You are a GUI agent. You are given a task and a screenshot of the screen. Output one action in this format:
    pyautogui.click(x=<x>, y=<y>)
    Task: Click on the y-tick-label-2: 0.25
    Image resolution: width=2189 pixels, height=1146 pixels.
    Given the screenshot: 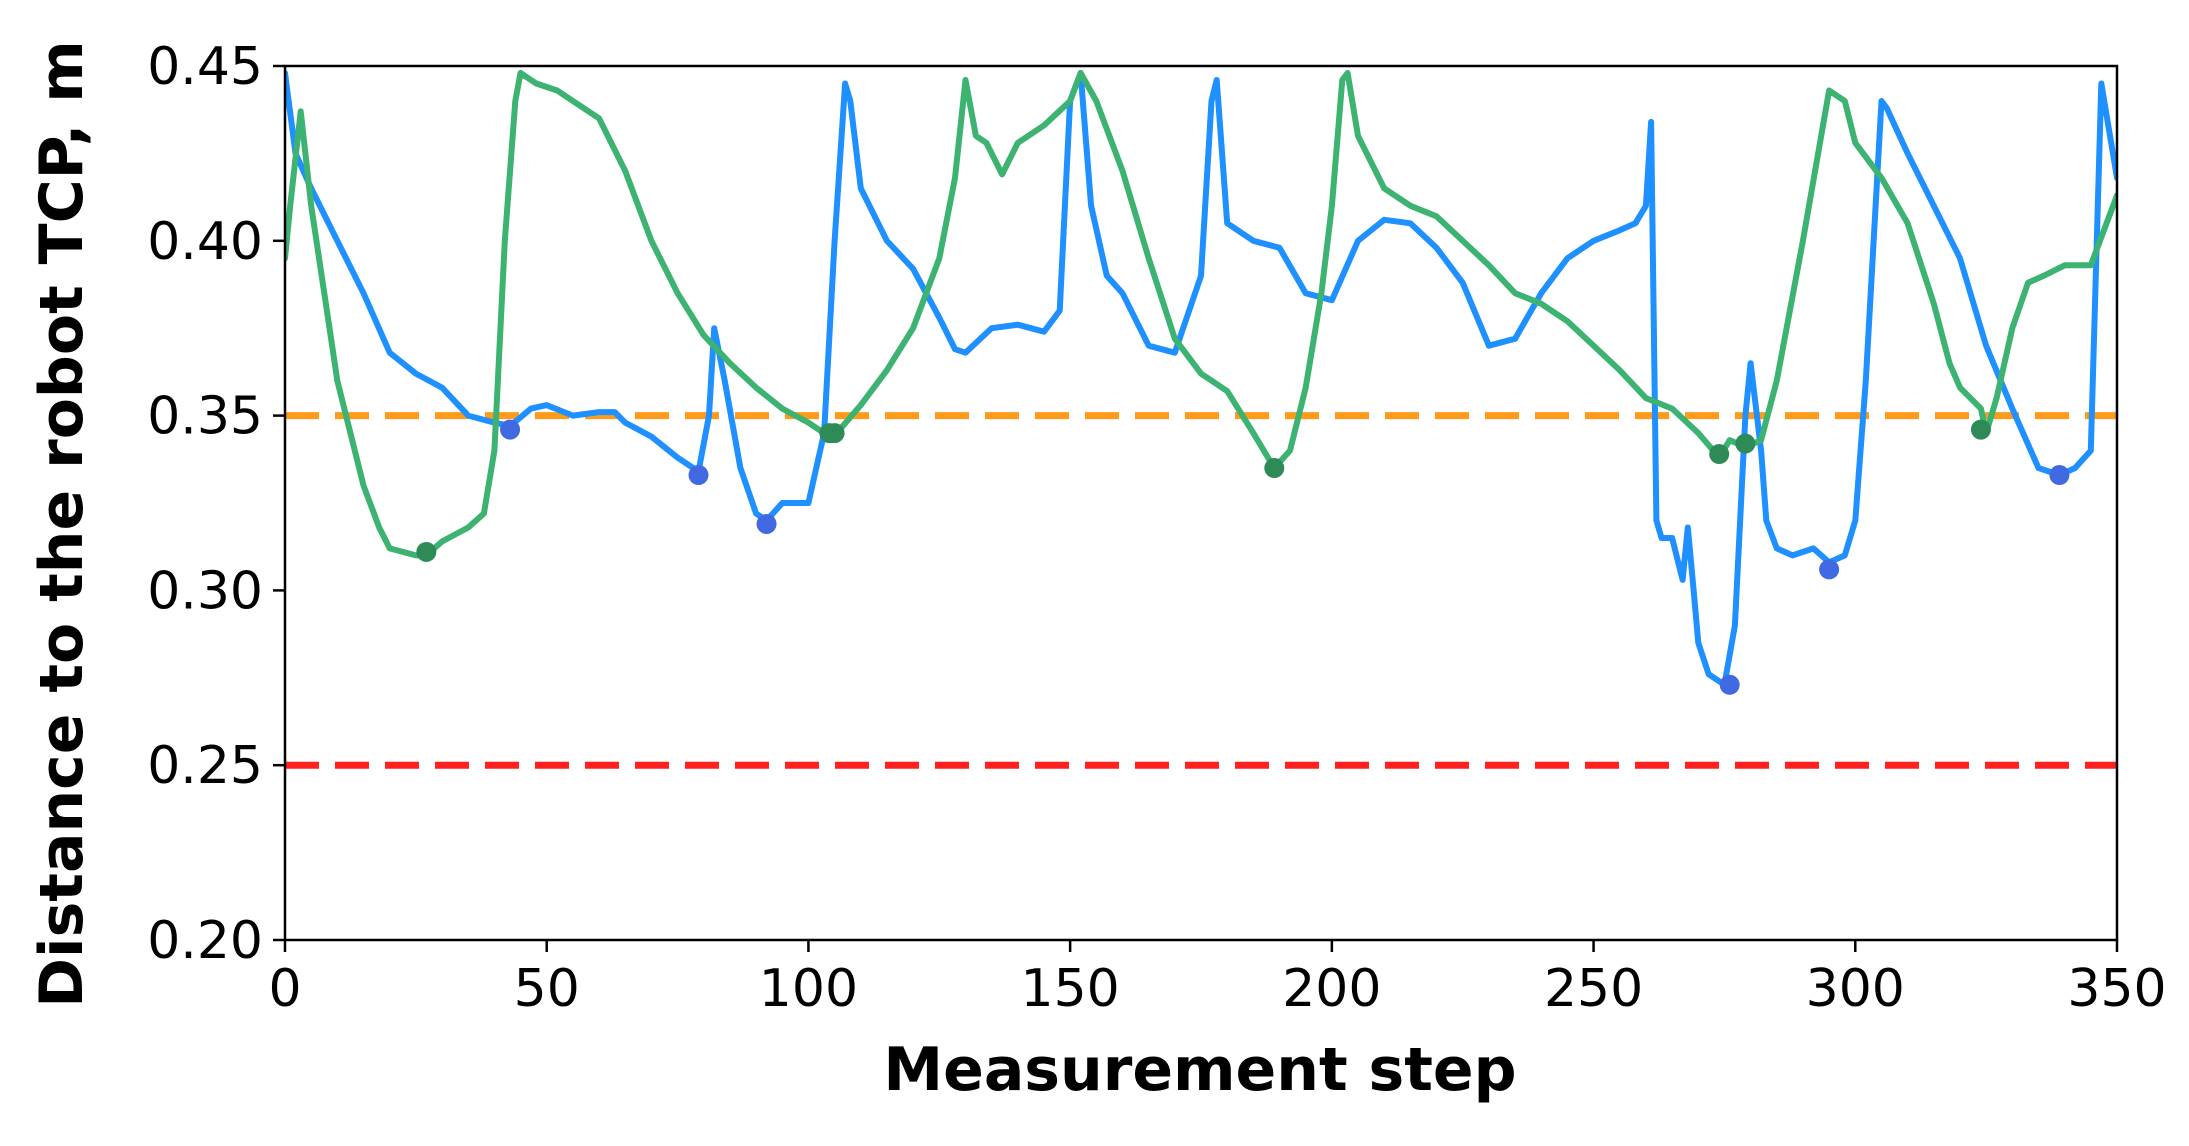 What is the action you would take?
    pyautogui.click(x=205, y=766)
    